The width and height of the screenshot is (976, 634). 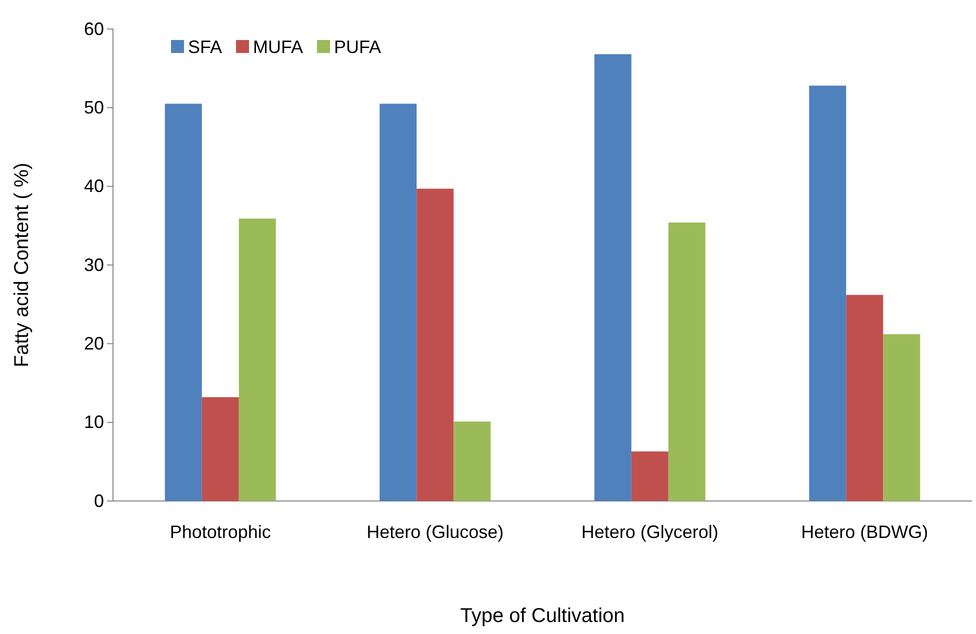 What do you see at coordinates (94, 28) in the screenshot?
I see `y-tick-label: 60` at bounding box center [94, 28].